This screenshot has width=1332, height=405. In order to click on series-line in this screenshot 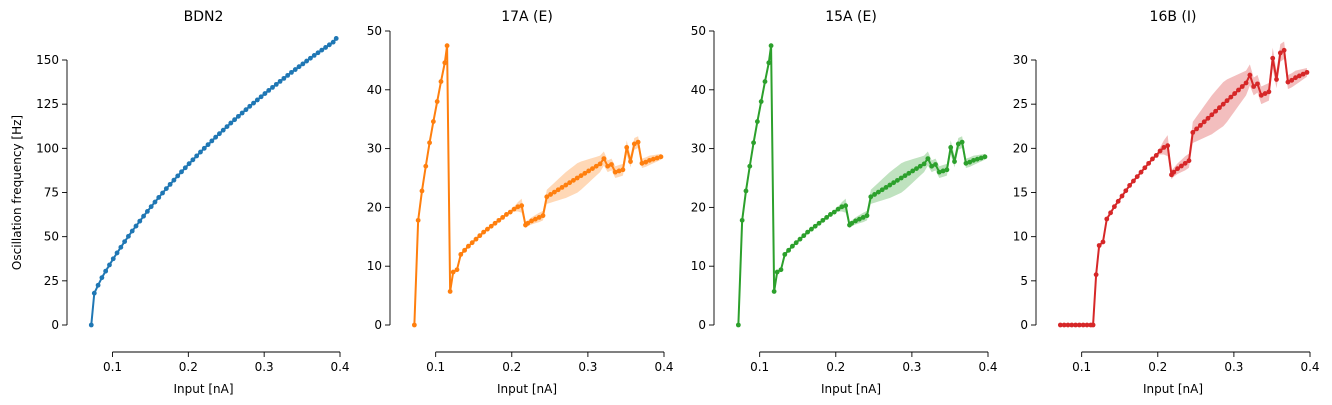, I will do `click(861, 185)`.